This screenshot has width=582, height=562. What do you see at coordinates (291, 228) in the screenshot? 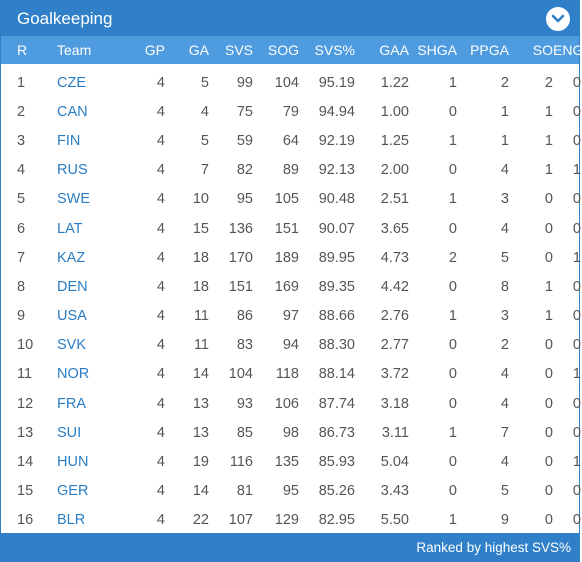
I see `table-row: 6 LAT 4 15 136 151 90.07 3.65 0 4 0 0` at bounding box center [291, 228].